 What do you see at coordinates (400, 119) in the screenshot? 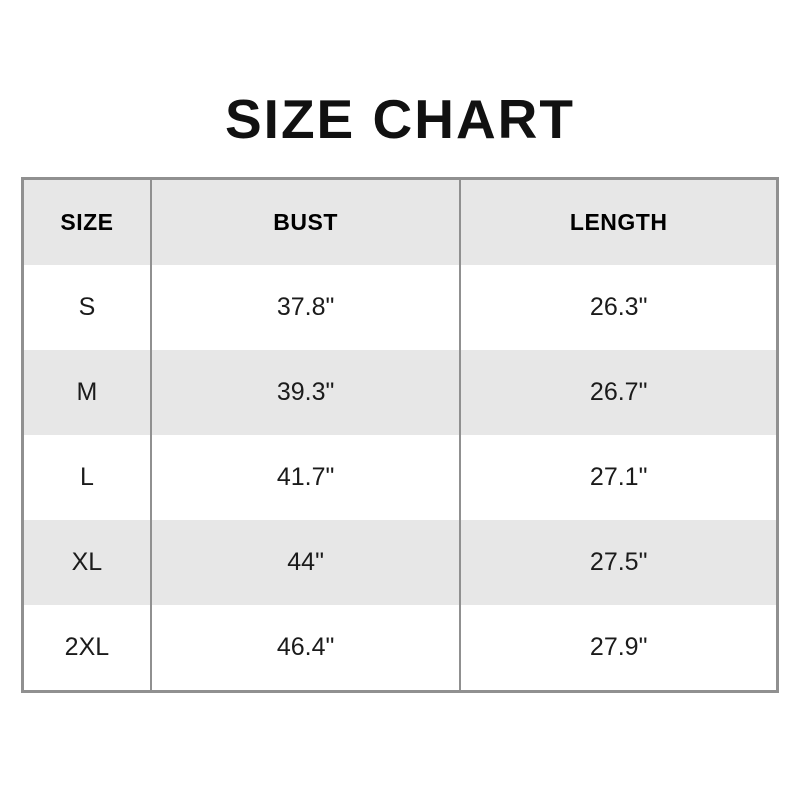
I see `page-title: SIZE CHART` at bounding box center [400, 119].